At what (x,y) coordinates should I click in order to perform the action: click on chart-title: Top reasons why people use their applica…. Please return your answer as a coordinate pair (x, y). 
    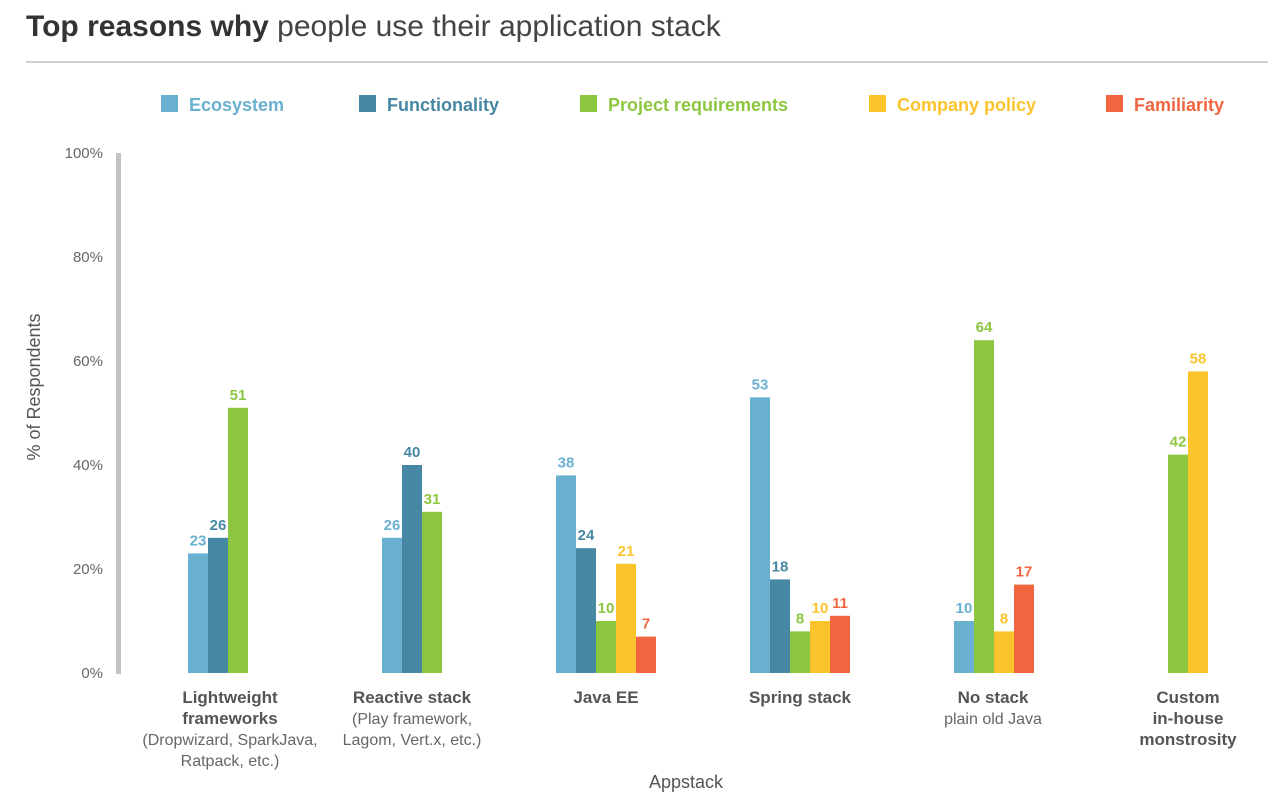
    Looking at the image, I should click on (373, 27).